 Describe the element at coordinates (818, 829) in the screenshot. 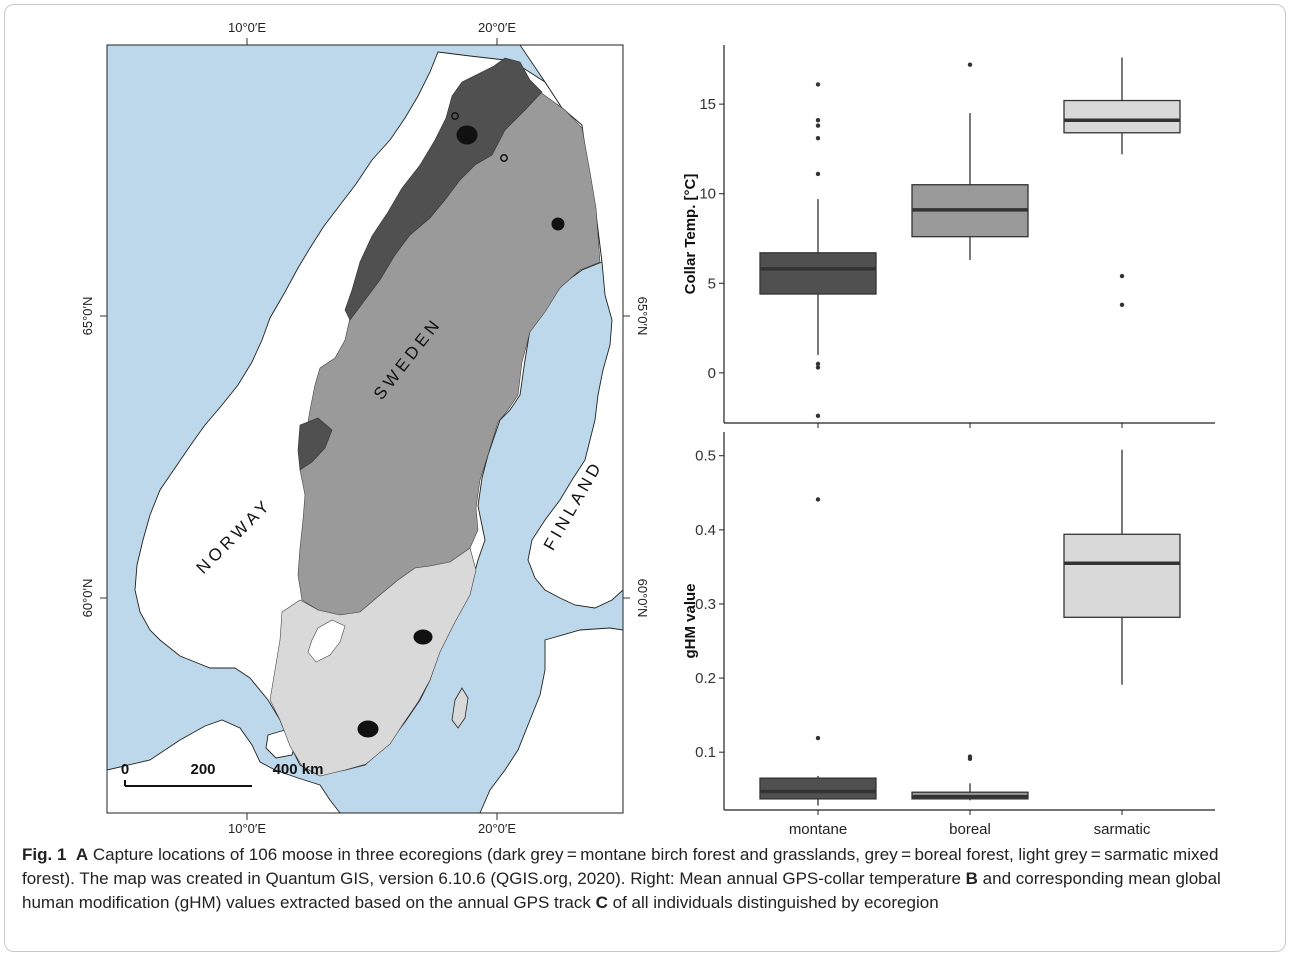

I see `x-tick-label-montane: montane` at that location.